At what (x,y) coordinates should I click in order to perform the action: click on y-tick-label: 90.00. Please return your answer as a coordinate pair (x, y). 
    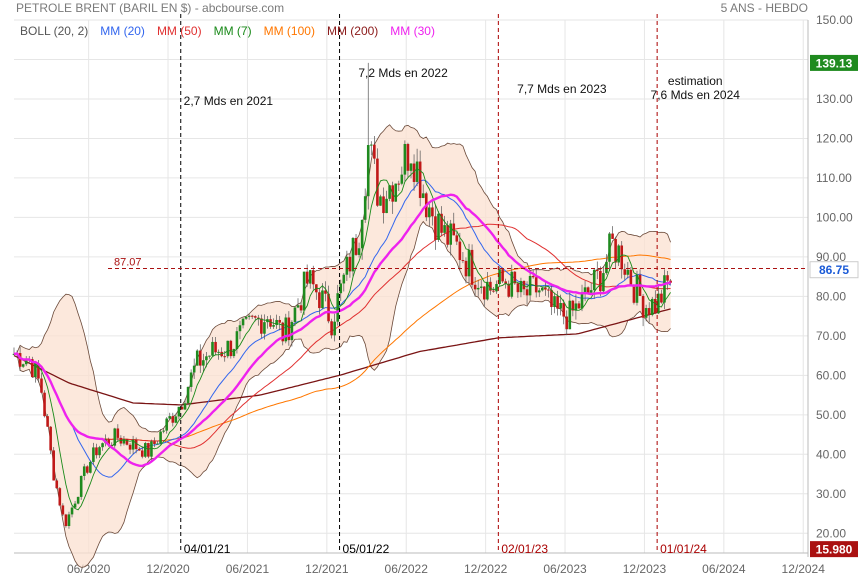
    Looking at the image, I should click on (831, 257).